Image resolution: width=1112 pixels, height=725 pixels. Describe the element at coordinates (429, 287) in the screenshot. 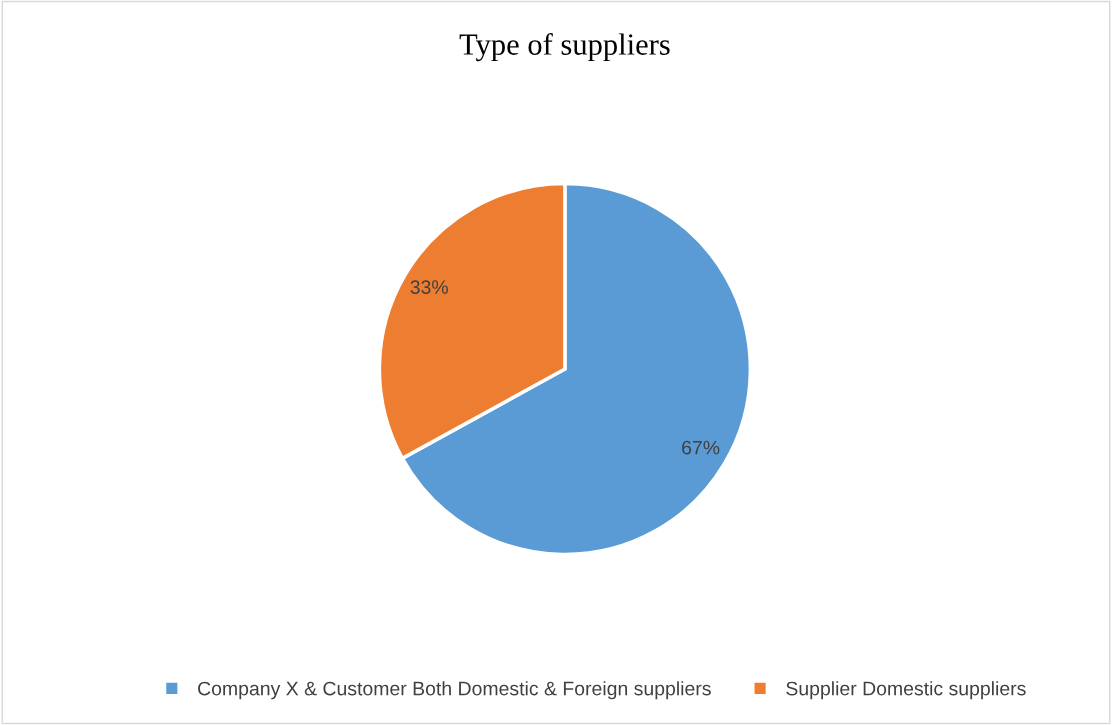

I see `data-label: 33%` at that location.